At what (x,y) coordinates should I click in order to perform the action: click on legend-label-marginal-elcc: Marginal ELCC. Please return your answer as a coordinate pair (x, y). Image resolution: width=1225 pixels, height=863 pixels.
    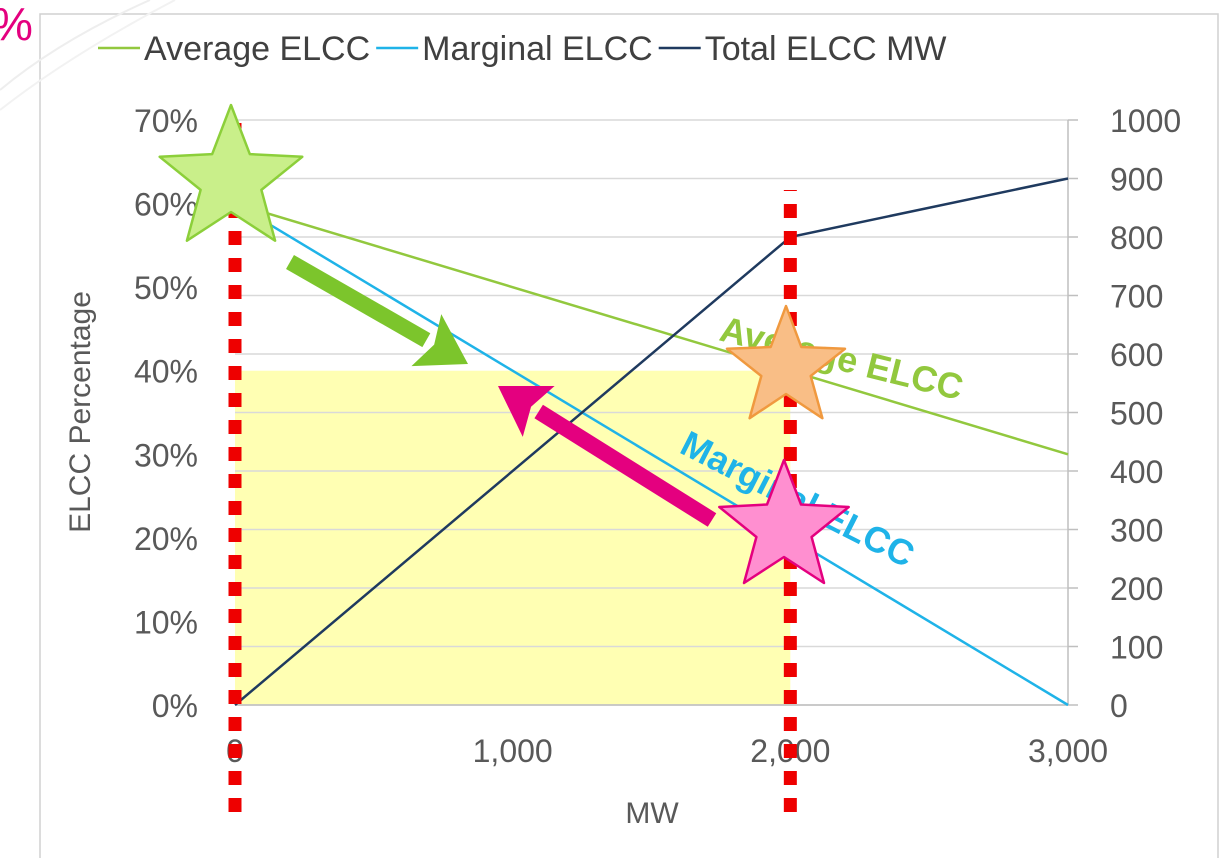
    Looking at the image, I should click on (537, 49).